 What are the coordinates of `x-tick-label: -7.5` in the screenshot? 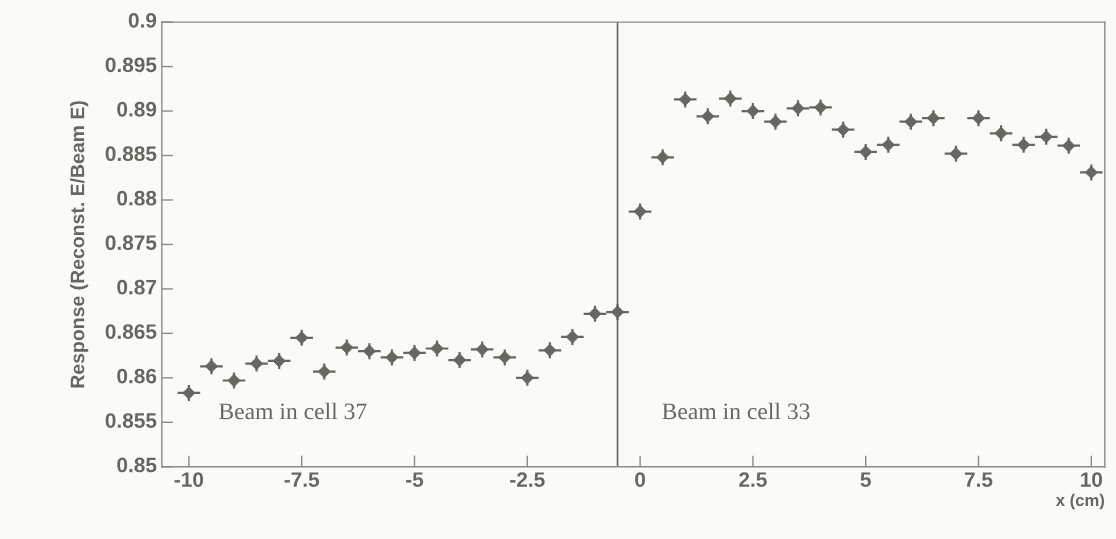 It's located at (302, 479).